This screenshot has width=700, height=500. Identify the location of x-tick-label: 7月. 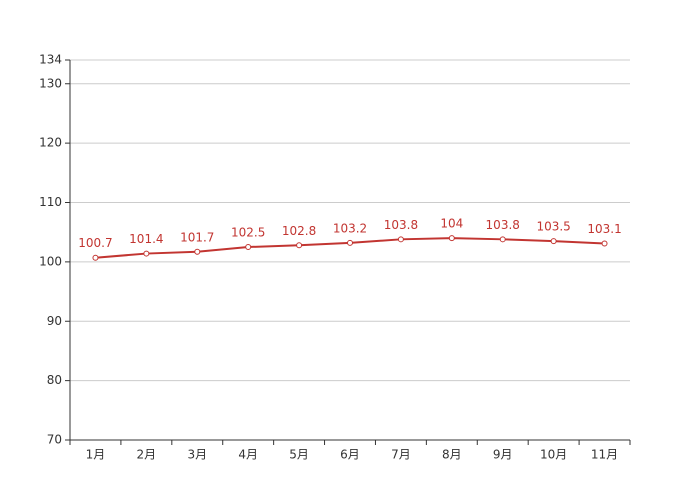
(401, 455).